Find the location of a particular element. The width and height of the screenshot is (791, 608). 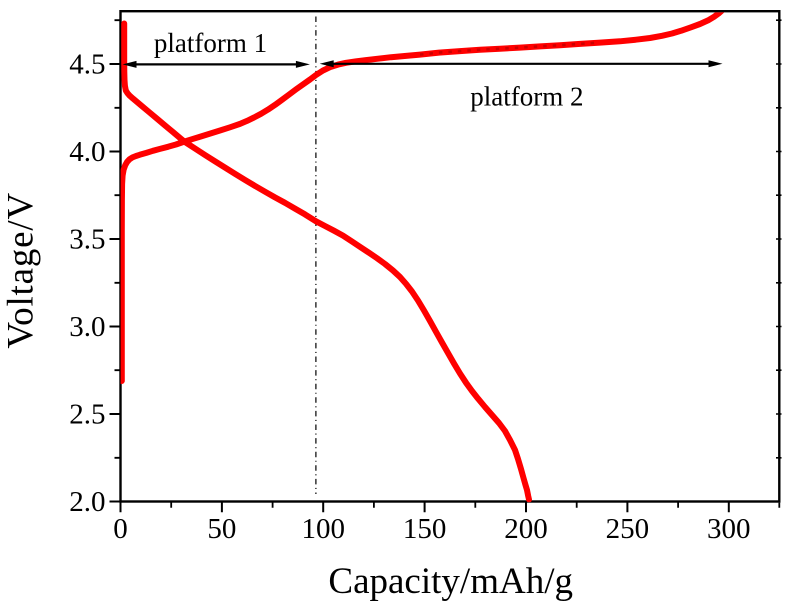

svg-text: 3.0 is located at coordinates (87, 327).